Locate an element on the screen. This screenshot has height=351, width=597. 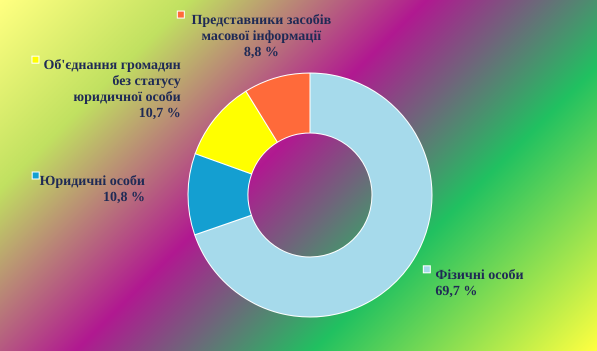
legend-label: Юридичні особи is located at coordinates (93, 181).